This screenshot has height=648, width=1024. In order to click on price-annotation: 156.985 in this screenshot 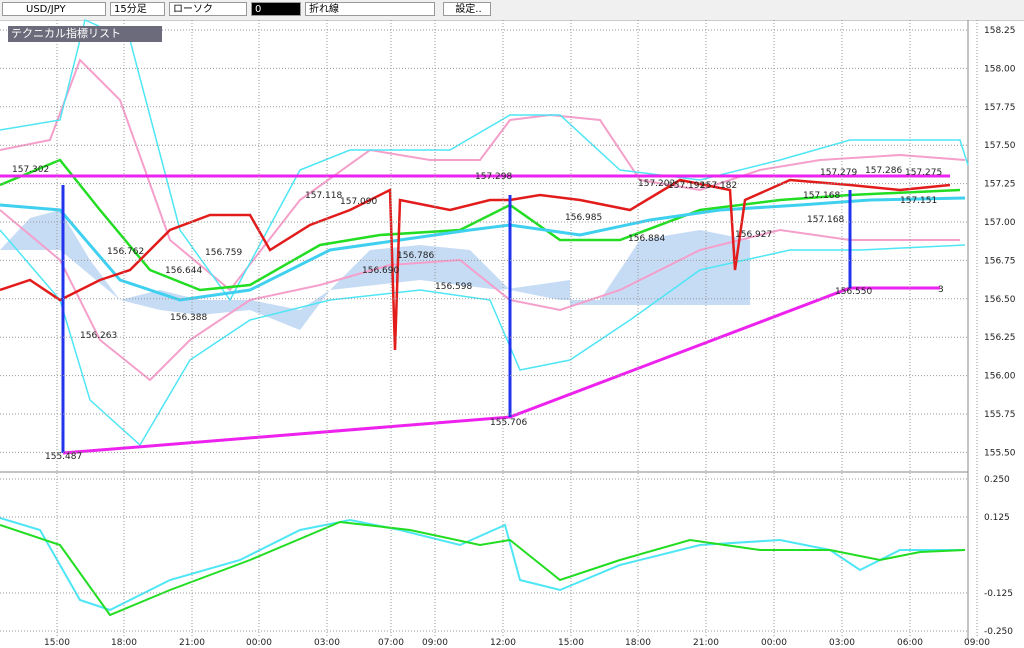, I will do `click(583, 218)`.